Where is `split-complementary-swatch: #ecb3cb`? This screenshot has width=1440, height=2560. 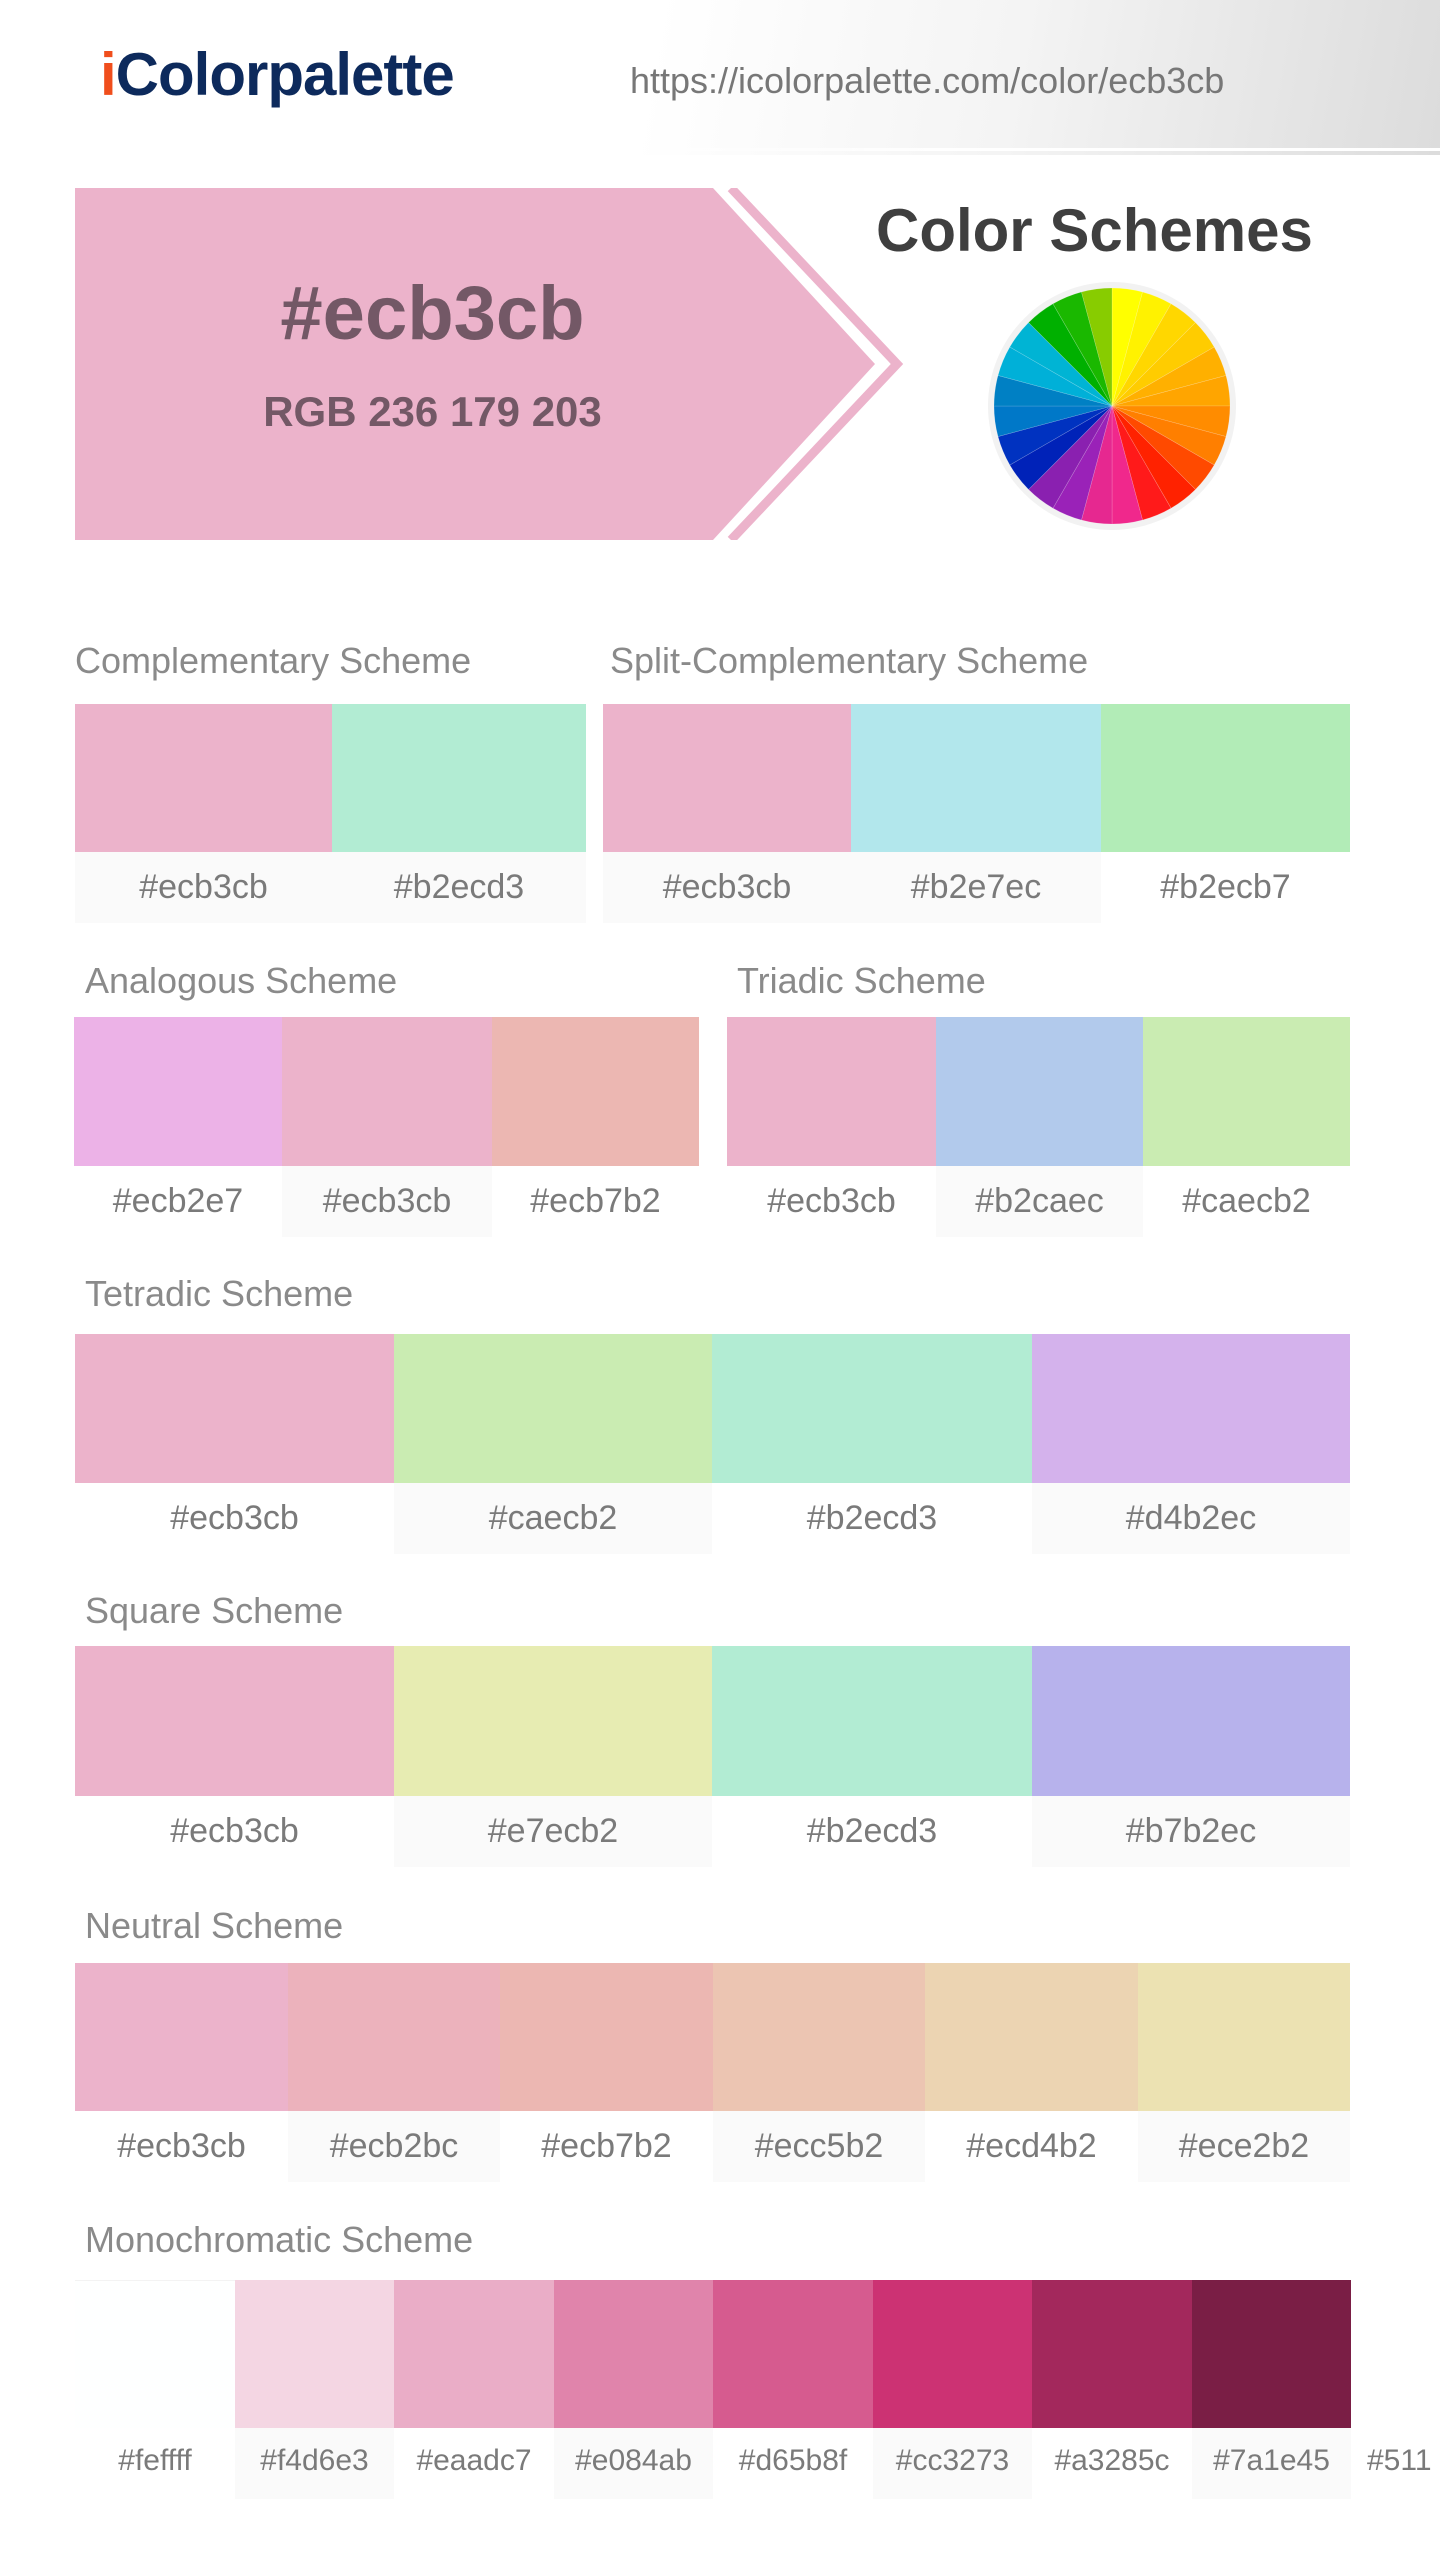
split-complementary-swatch: #ecb3cb is located at coordinates (727, 813).